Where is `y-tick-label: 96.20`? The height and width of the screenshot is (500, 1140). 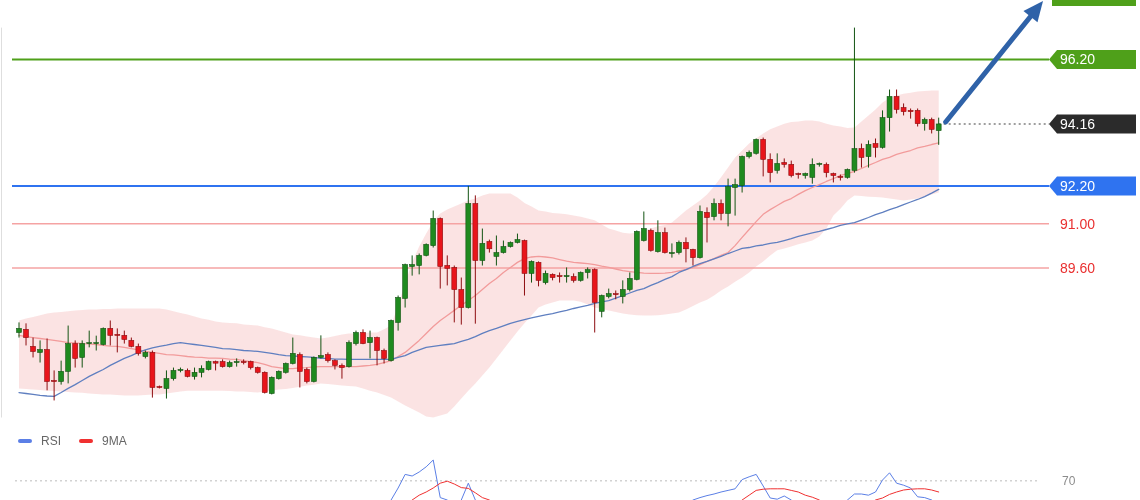
y-tick-label: 96.20 is located at coordinates (1078, 59).